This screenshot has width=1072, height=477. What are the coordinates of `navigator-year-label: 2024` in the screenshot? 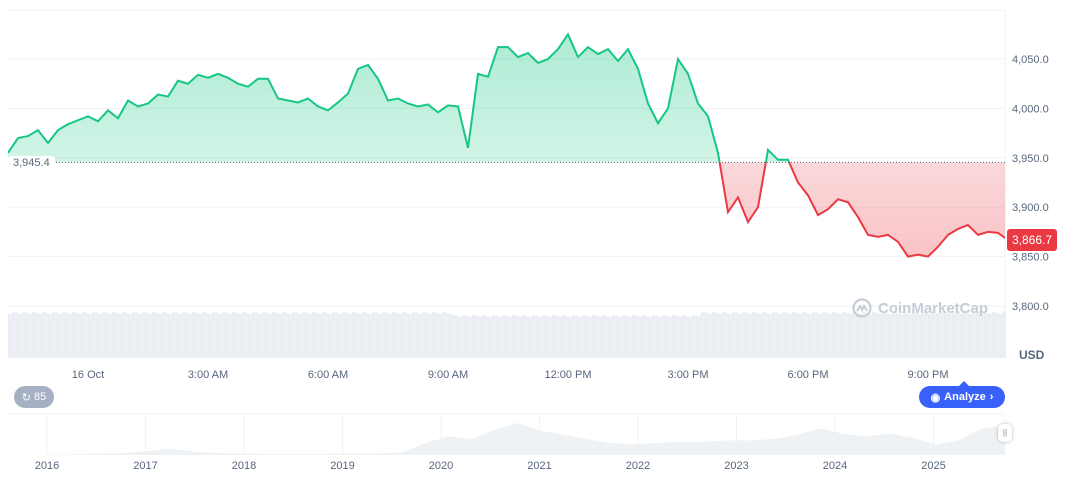 It's located at (835, 466).